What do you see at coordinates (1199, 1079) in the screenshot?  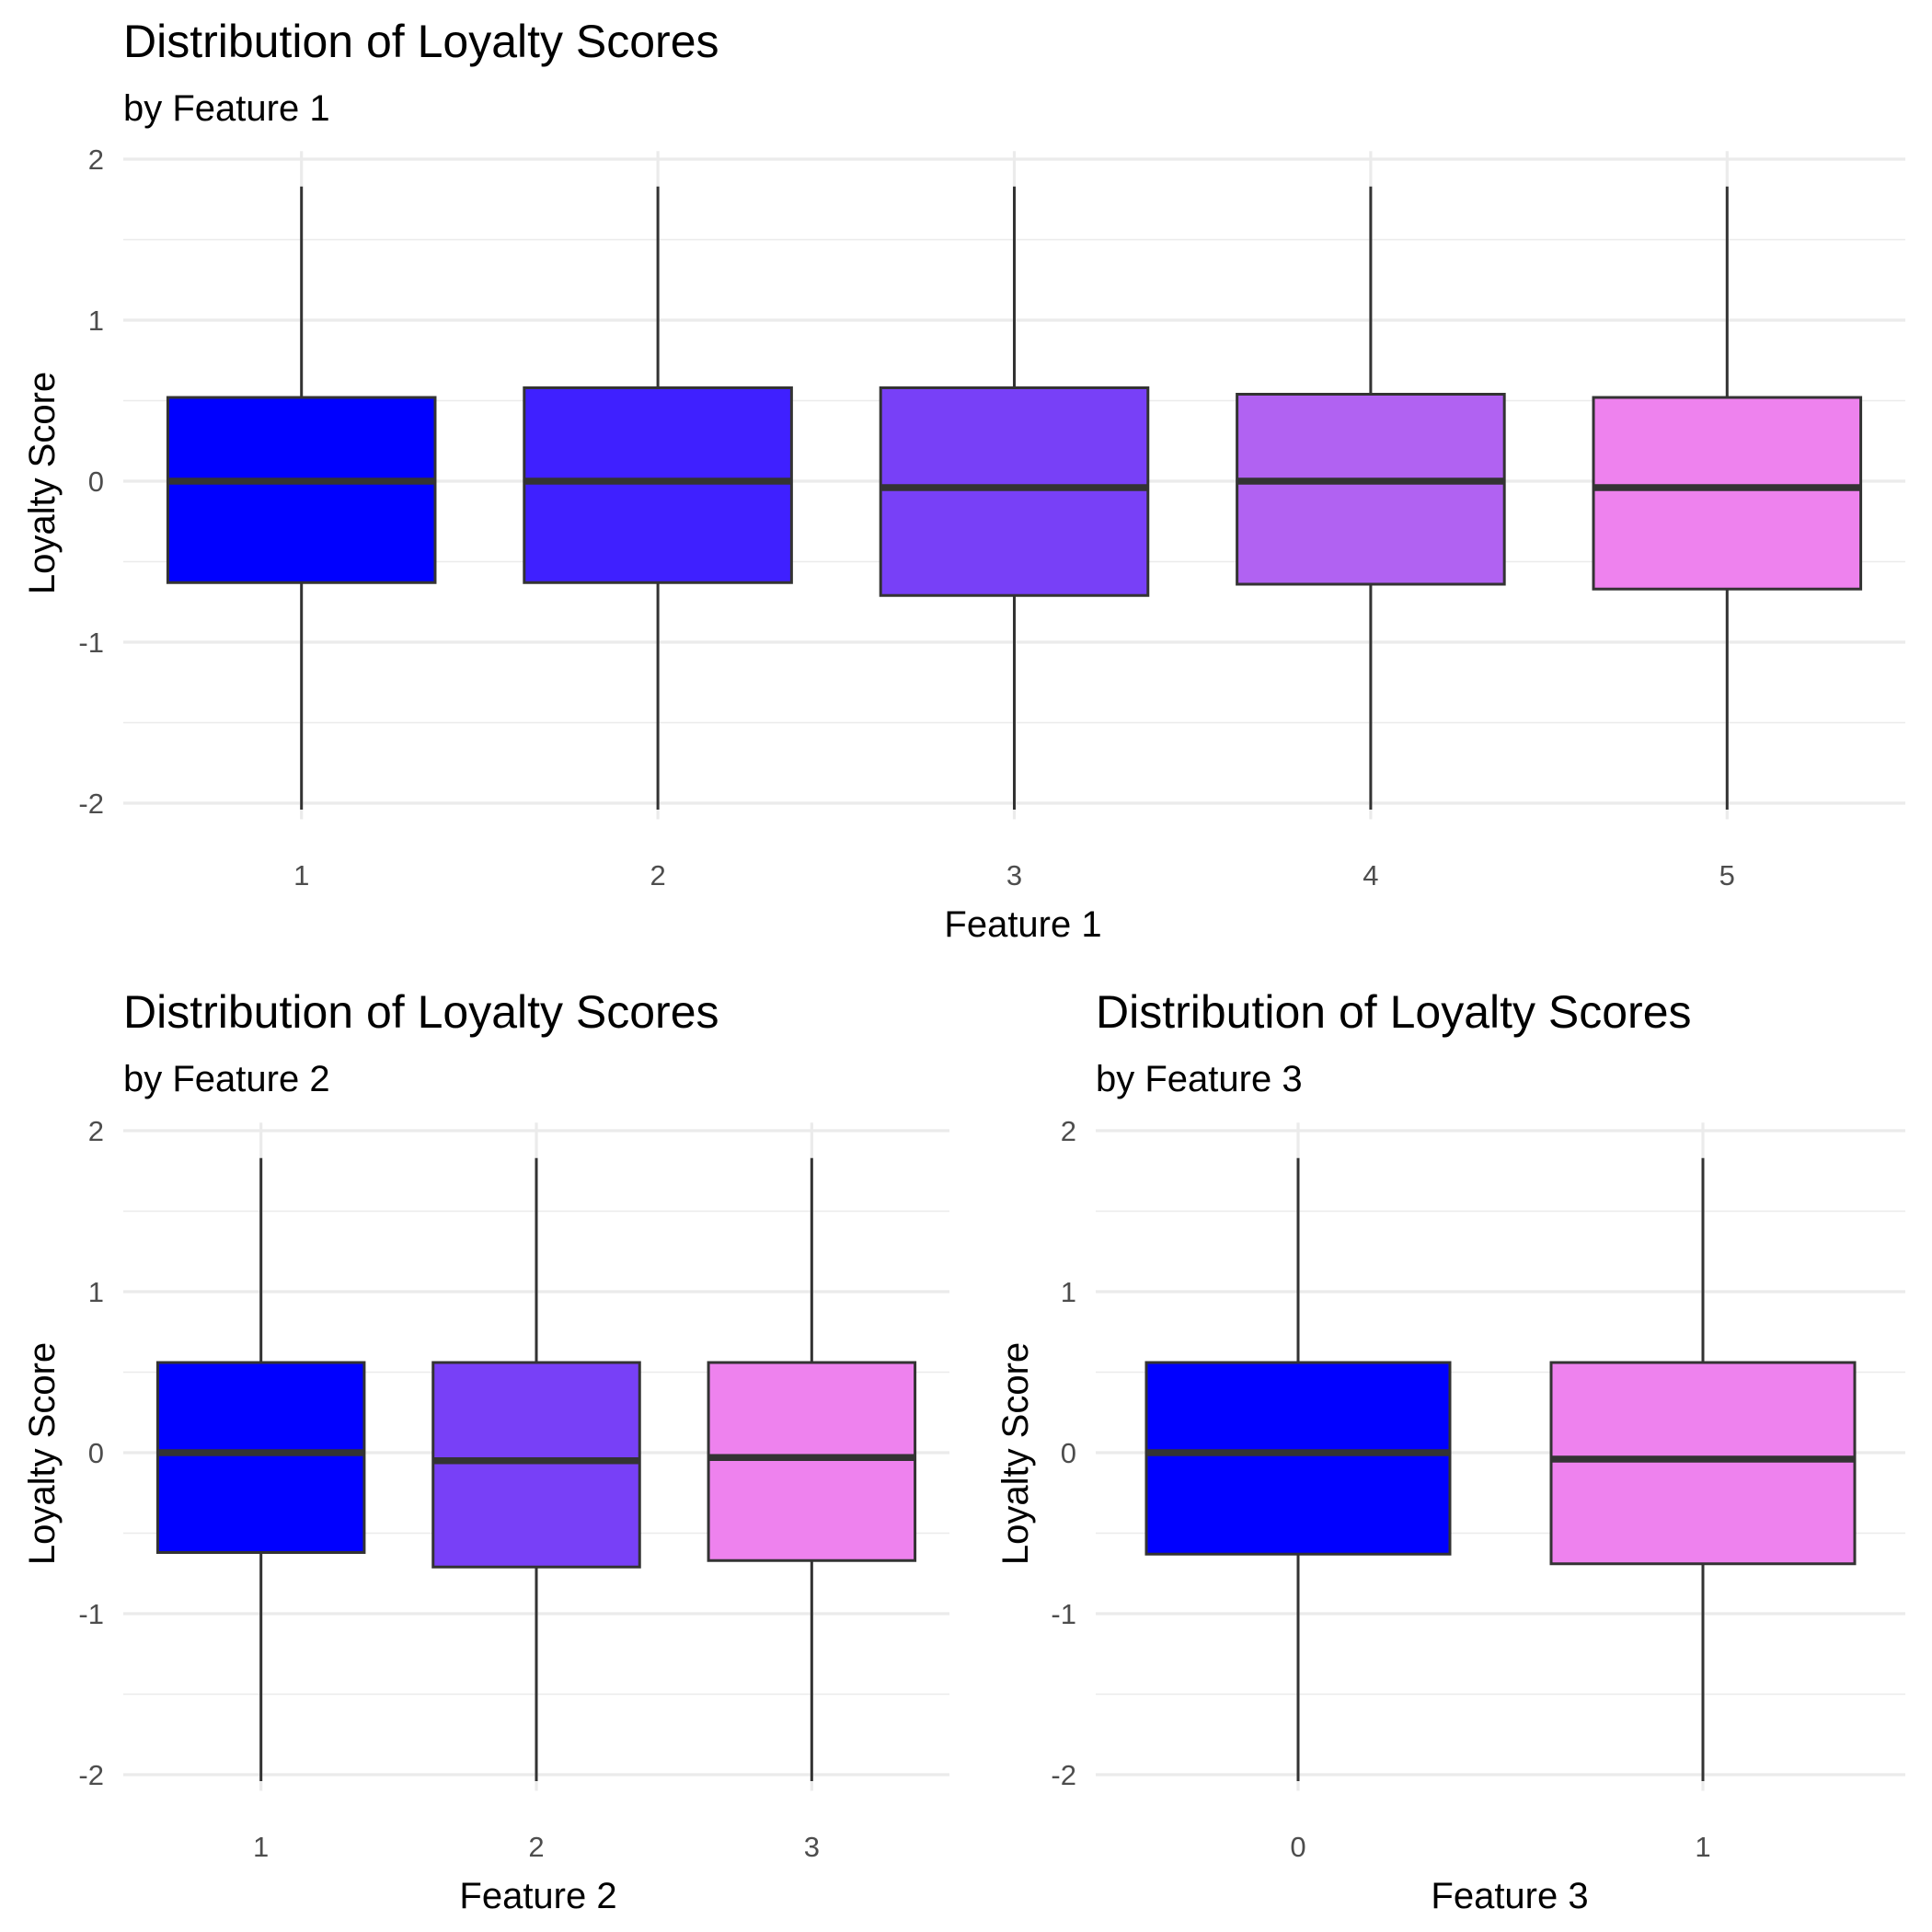 I see `chart-subtitle: by Feature 3` at bounding box center [1199, 1079].